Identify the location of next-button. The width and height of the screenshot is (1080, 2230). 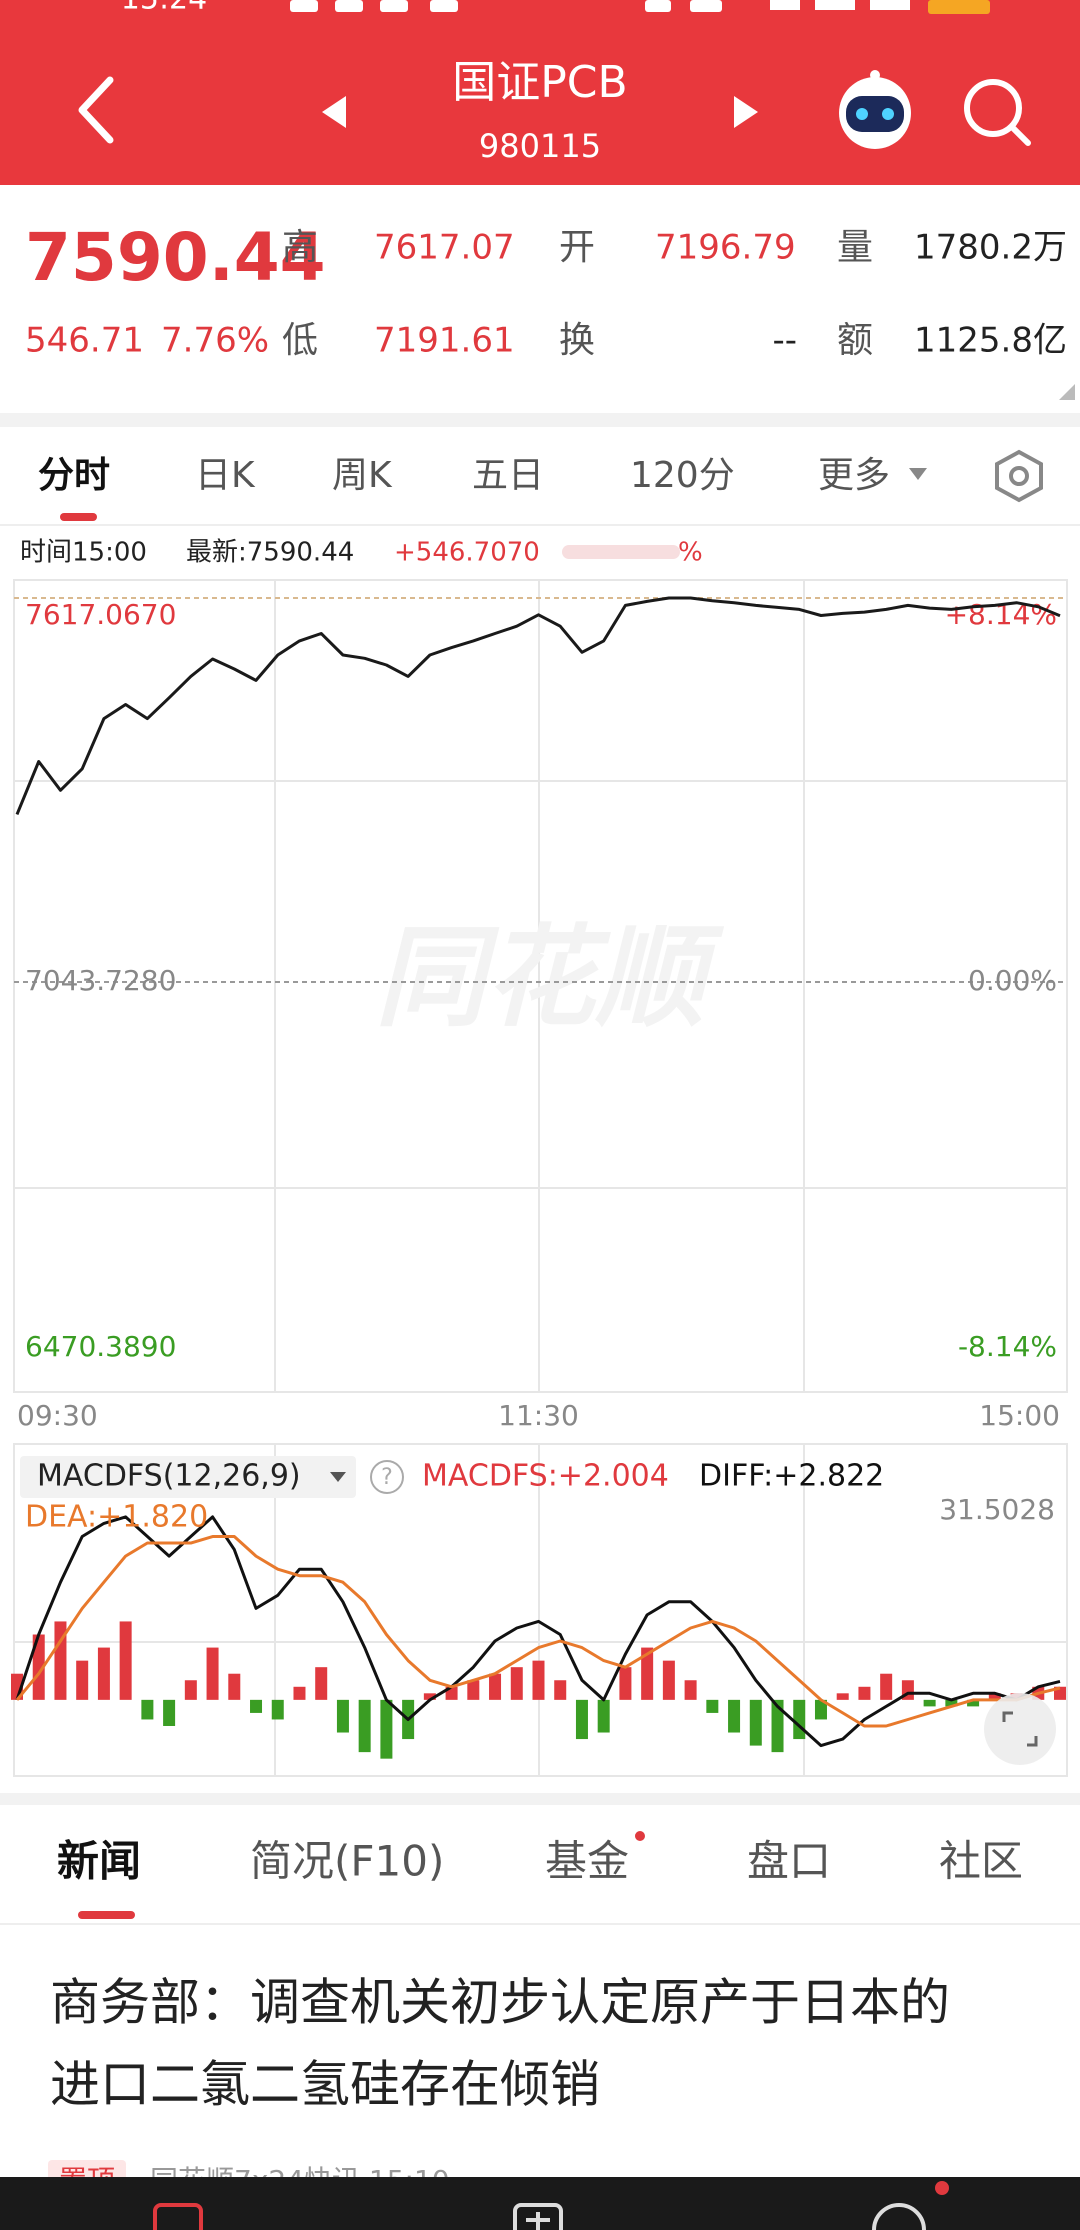
(746, 112).